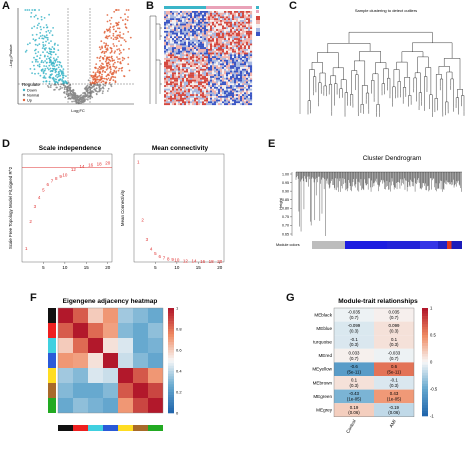  I want to click on module-side-swatch, so click(52, 405).